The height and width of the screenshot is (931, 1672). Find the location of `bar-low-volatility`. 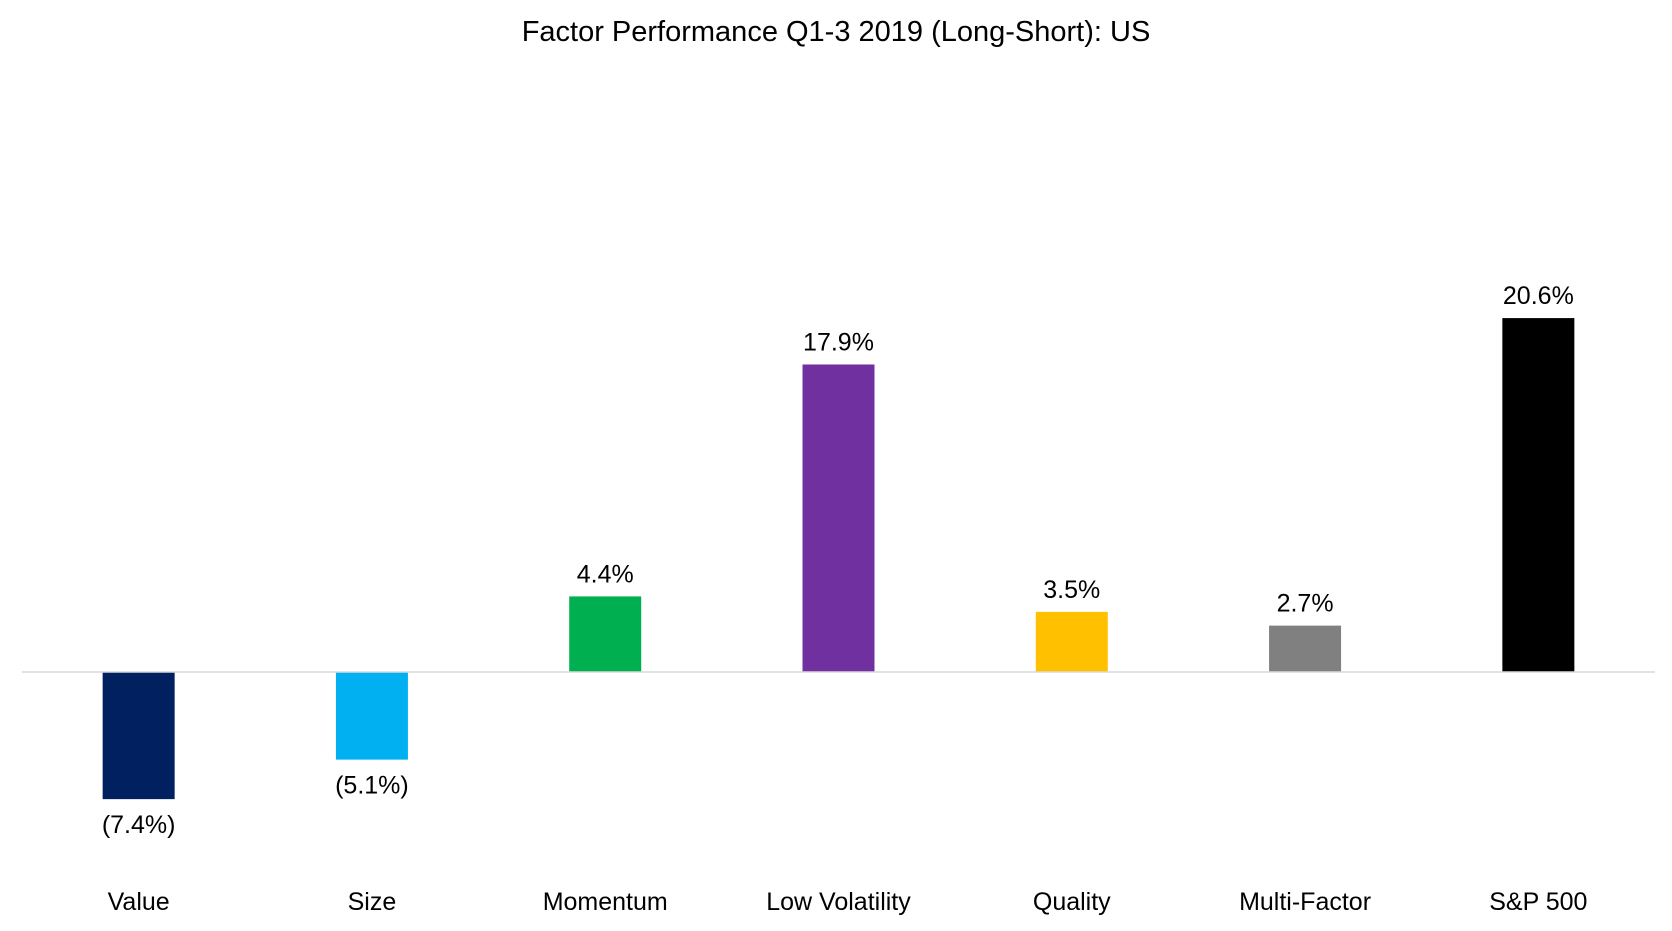

bar-low-volatility is located at coordinates (838, 518).